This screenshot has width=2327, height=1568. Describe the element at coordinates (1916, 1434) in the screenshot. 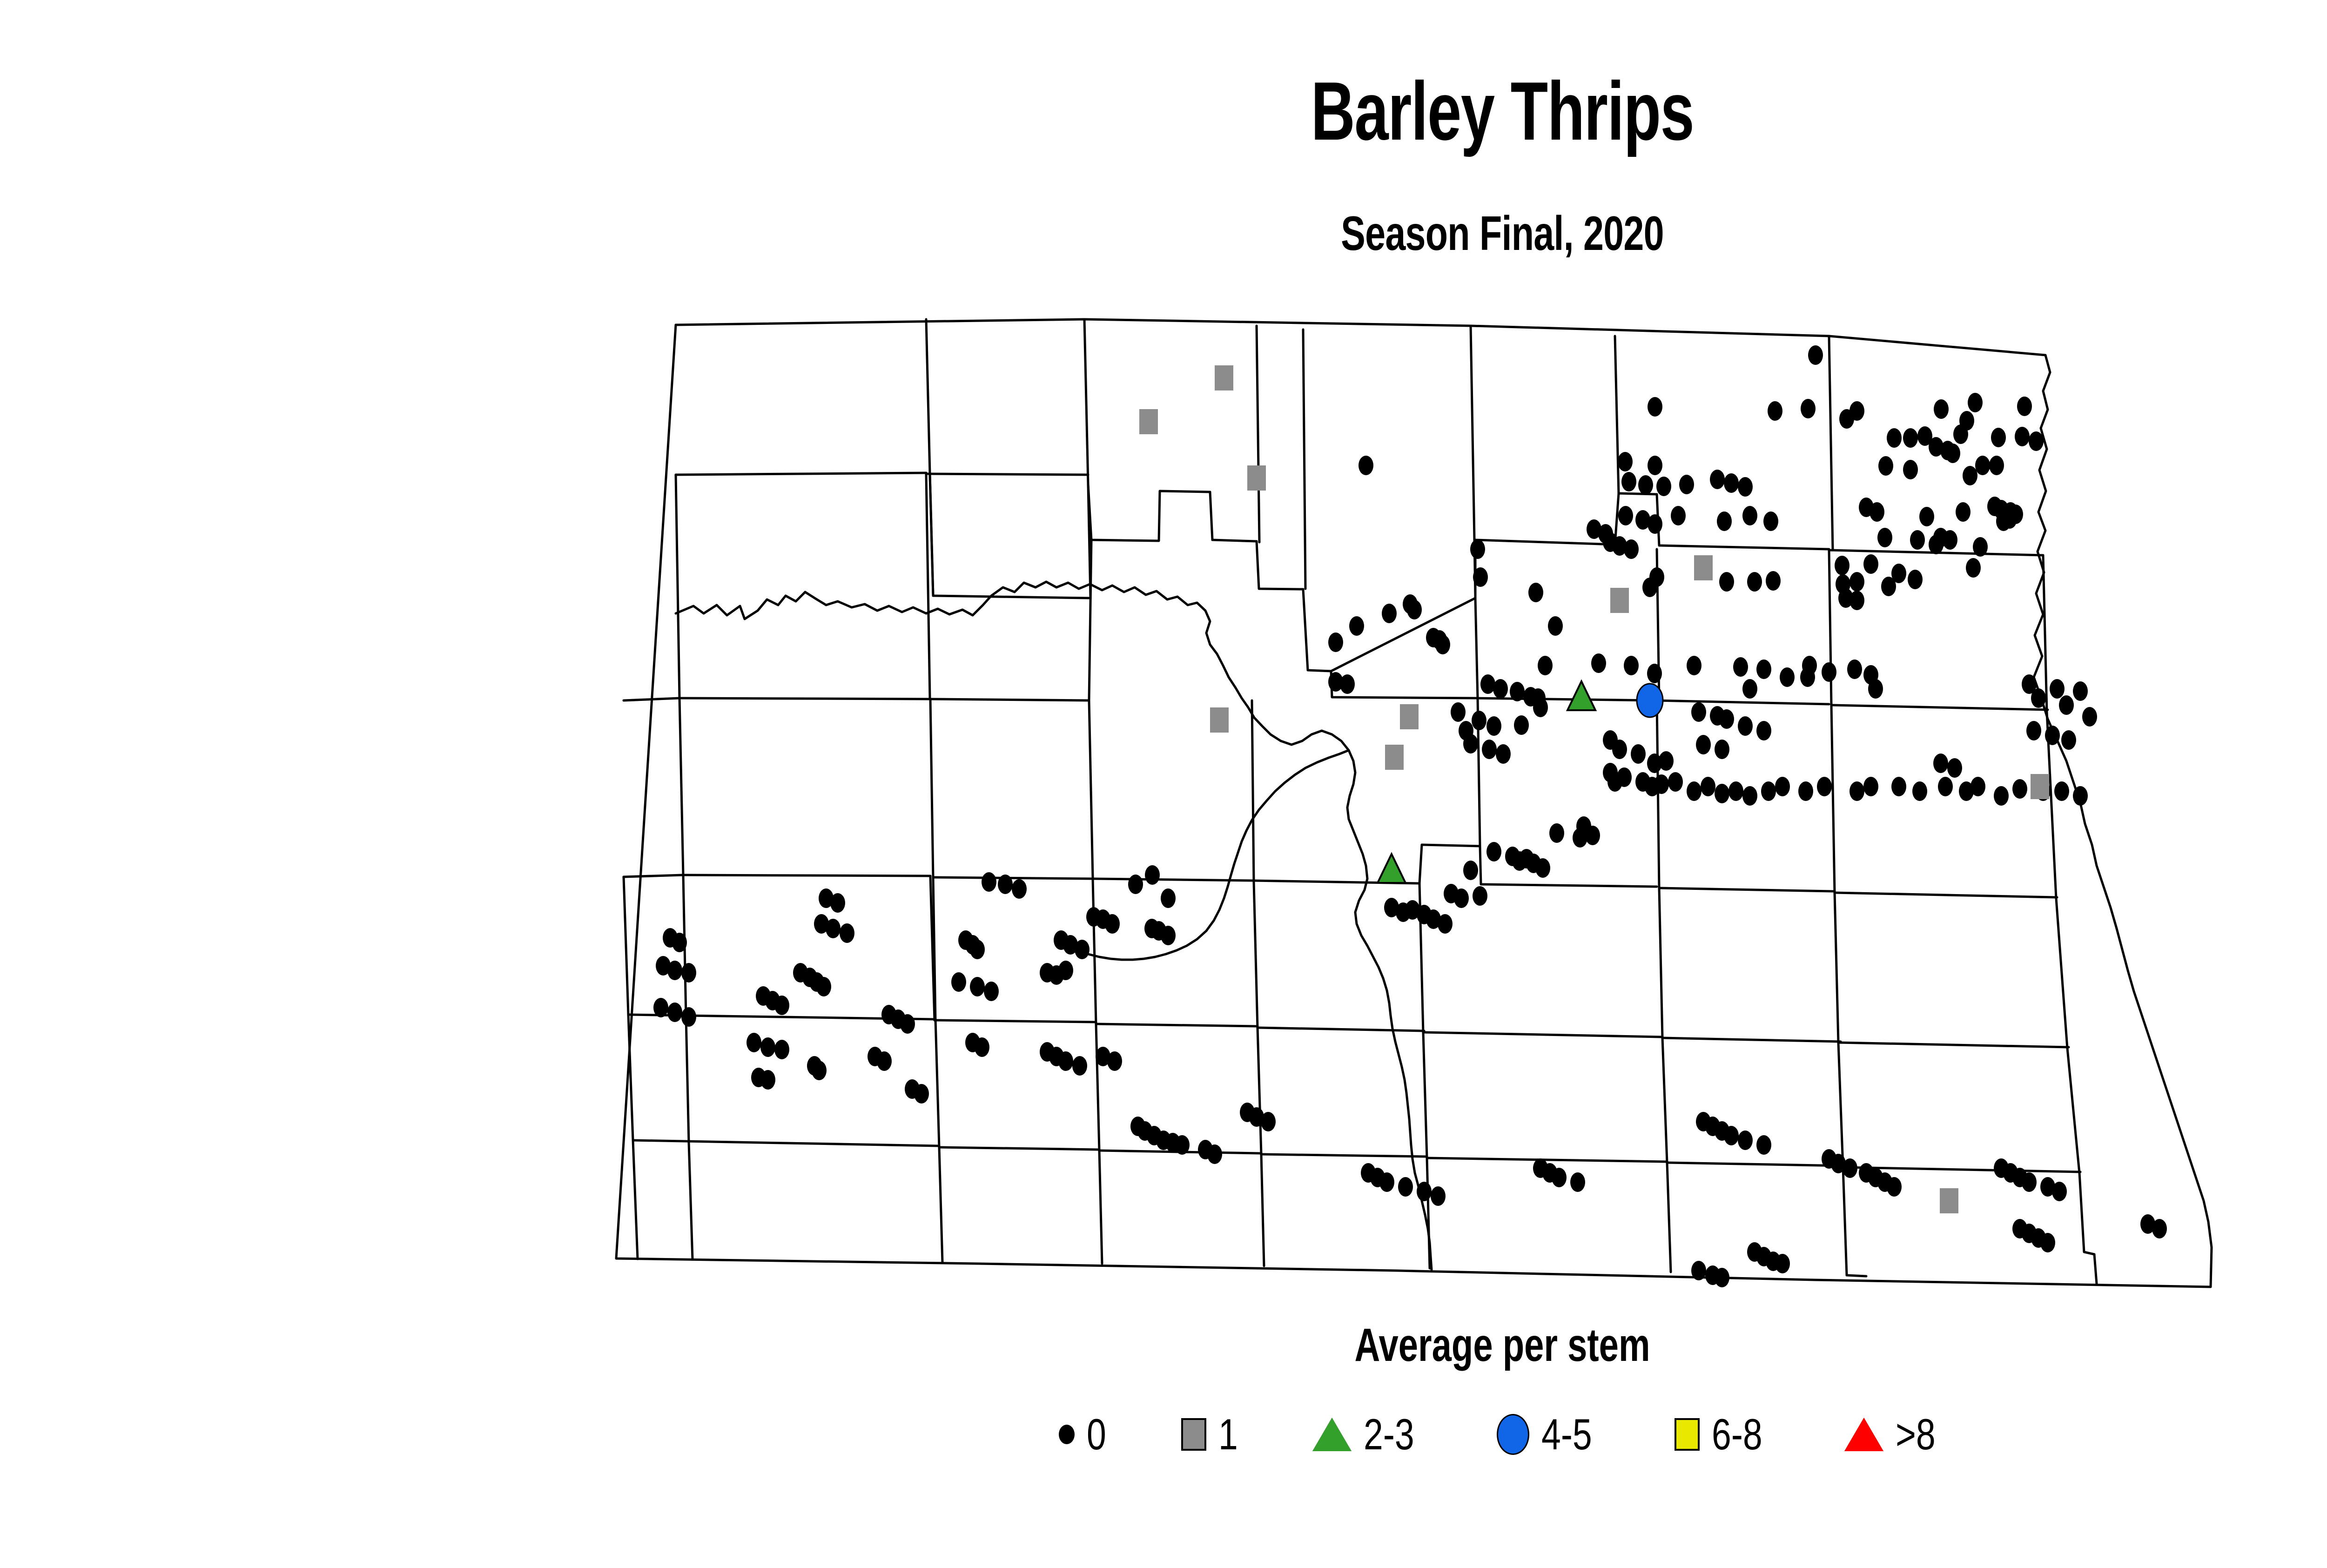

I see `legend-label: >8` at that location.